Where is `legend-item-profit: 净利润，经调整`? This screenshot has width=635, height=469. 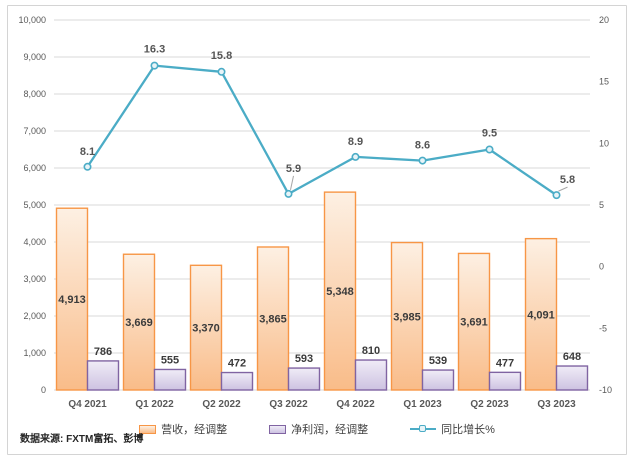
legend-item-profit: 净利润，经调整 is located at coordinates (318, 429).